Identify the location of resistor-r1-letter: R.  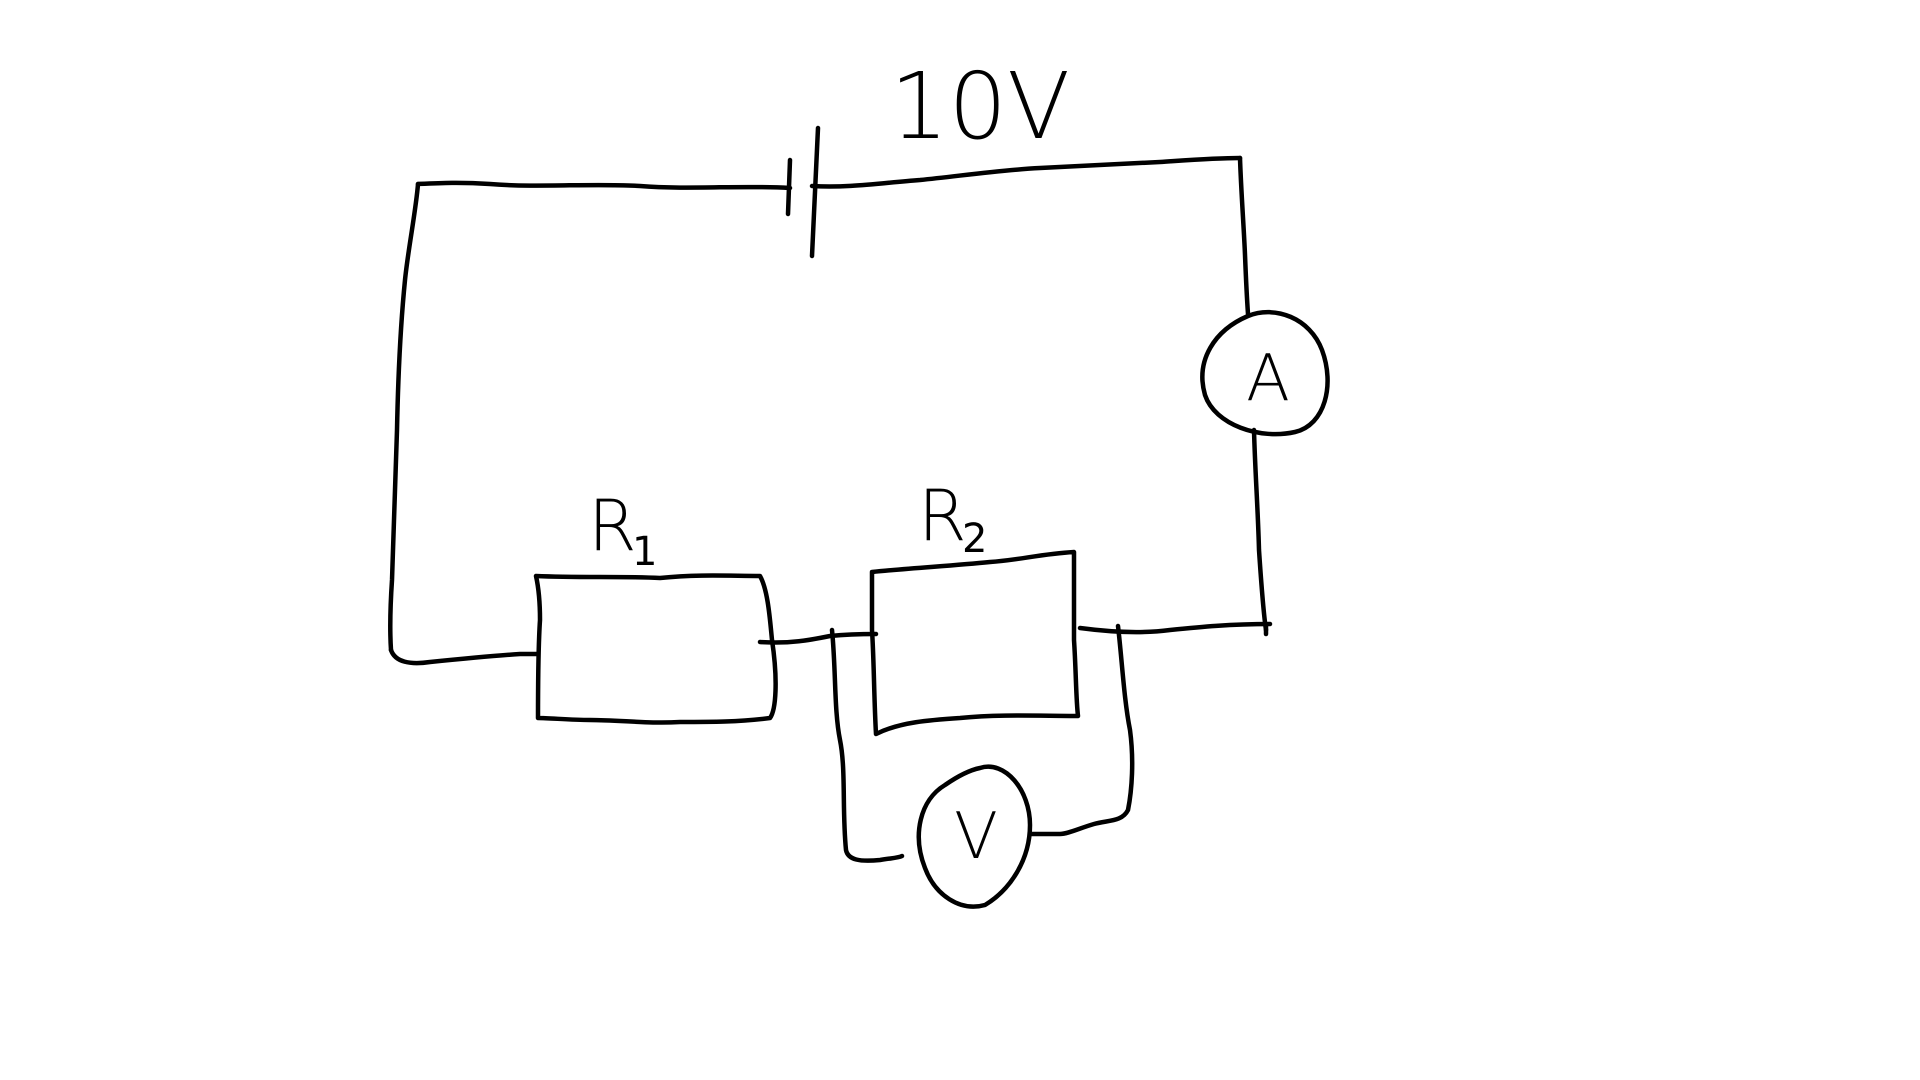
(612, 526).